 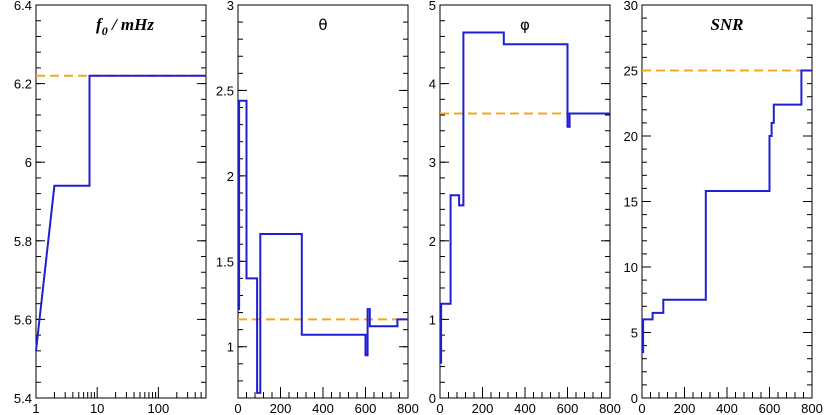 What do you see at coordinates (726, 24) in the screenshot?
I see `snr-panel-title: SNR` at bounding box center [726, 24].